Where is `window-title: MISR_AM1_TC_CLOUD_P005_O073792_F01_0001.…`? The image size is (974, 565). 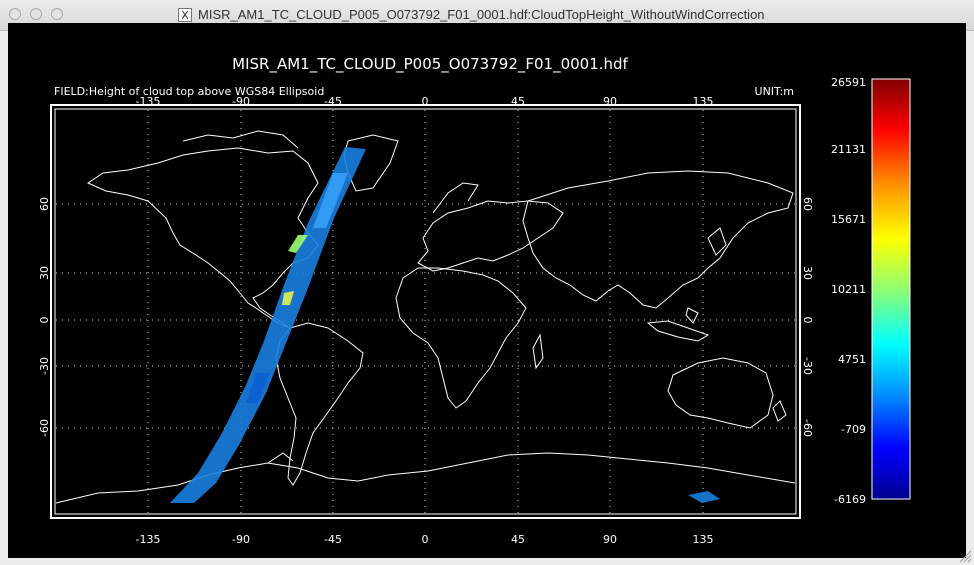 window-title: MISR_AM1_TC_CLOUD_P005_O073792_F01_0001.… is located at coordinates (481, 14).